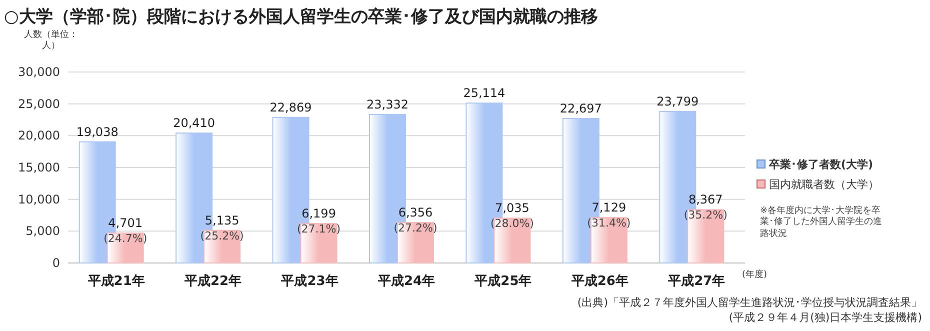 The height and width of the screenshot is (331, 930). Describe the element at coordinates (416, 228) in the screenshot. I see `annotation: (27.2%)` at that location.